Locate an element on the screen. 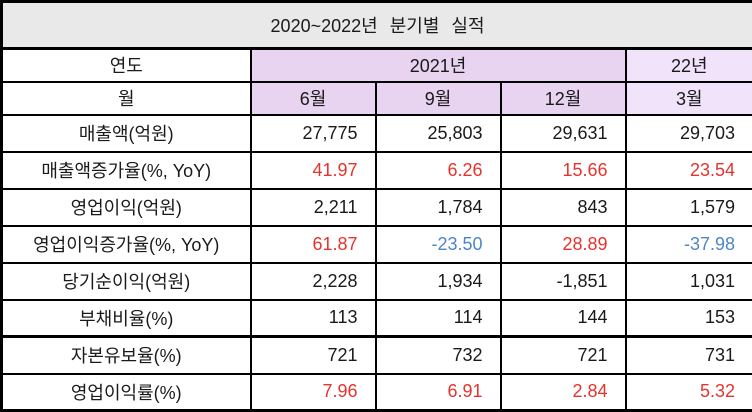 The image size is (752, 412). value-cell: 113 is located at coordinates (313, 318).